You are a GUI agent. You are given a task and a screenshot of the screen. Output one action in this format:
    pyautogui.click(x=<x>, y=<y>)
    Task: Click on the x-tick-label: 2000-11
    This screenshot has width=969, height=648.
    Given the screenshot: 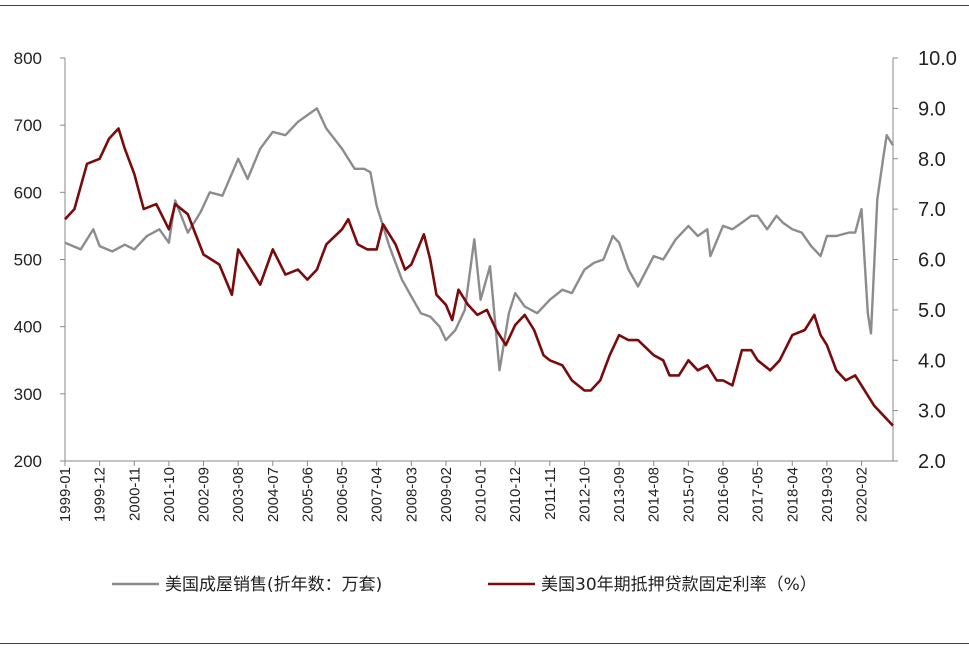 What is the action you would take?
    pyautogui.click(x=134, y=494)
    